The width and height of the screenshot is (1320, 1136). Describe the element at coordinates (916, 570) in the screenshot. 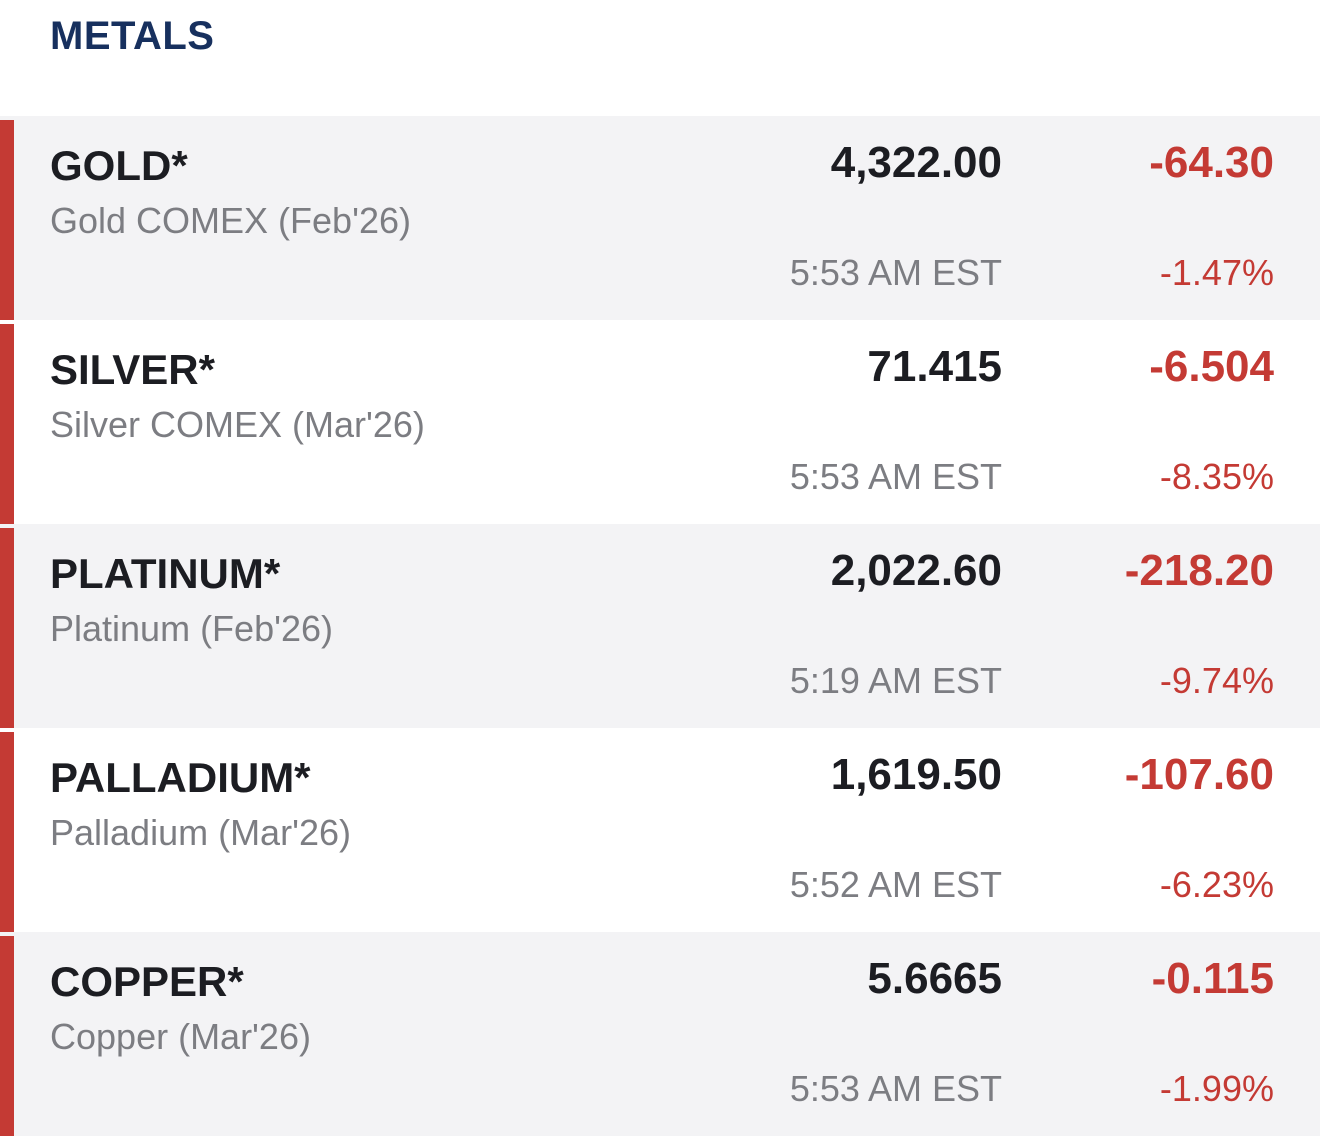

I see `quote-last-price: 2,022.60` at that location.